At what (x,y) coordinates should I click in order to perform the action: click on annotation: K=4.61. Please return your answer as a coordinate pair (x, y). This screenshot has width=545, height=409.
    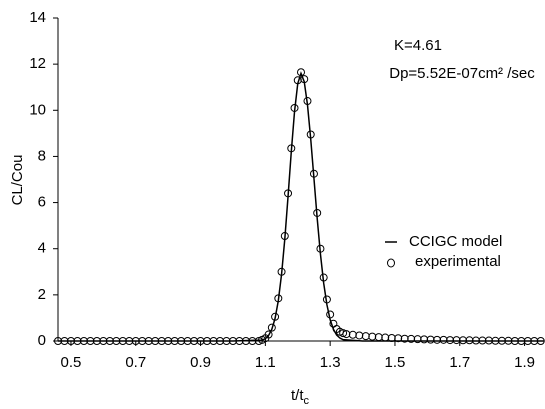
    Looking at the image, I should click on (418, 45).